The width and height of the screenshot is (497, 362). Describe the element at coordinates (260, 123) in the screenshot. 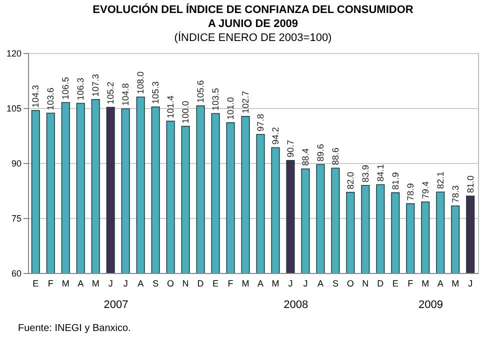

I see `data-label: 97.8` at that location.